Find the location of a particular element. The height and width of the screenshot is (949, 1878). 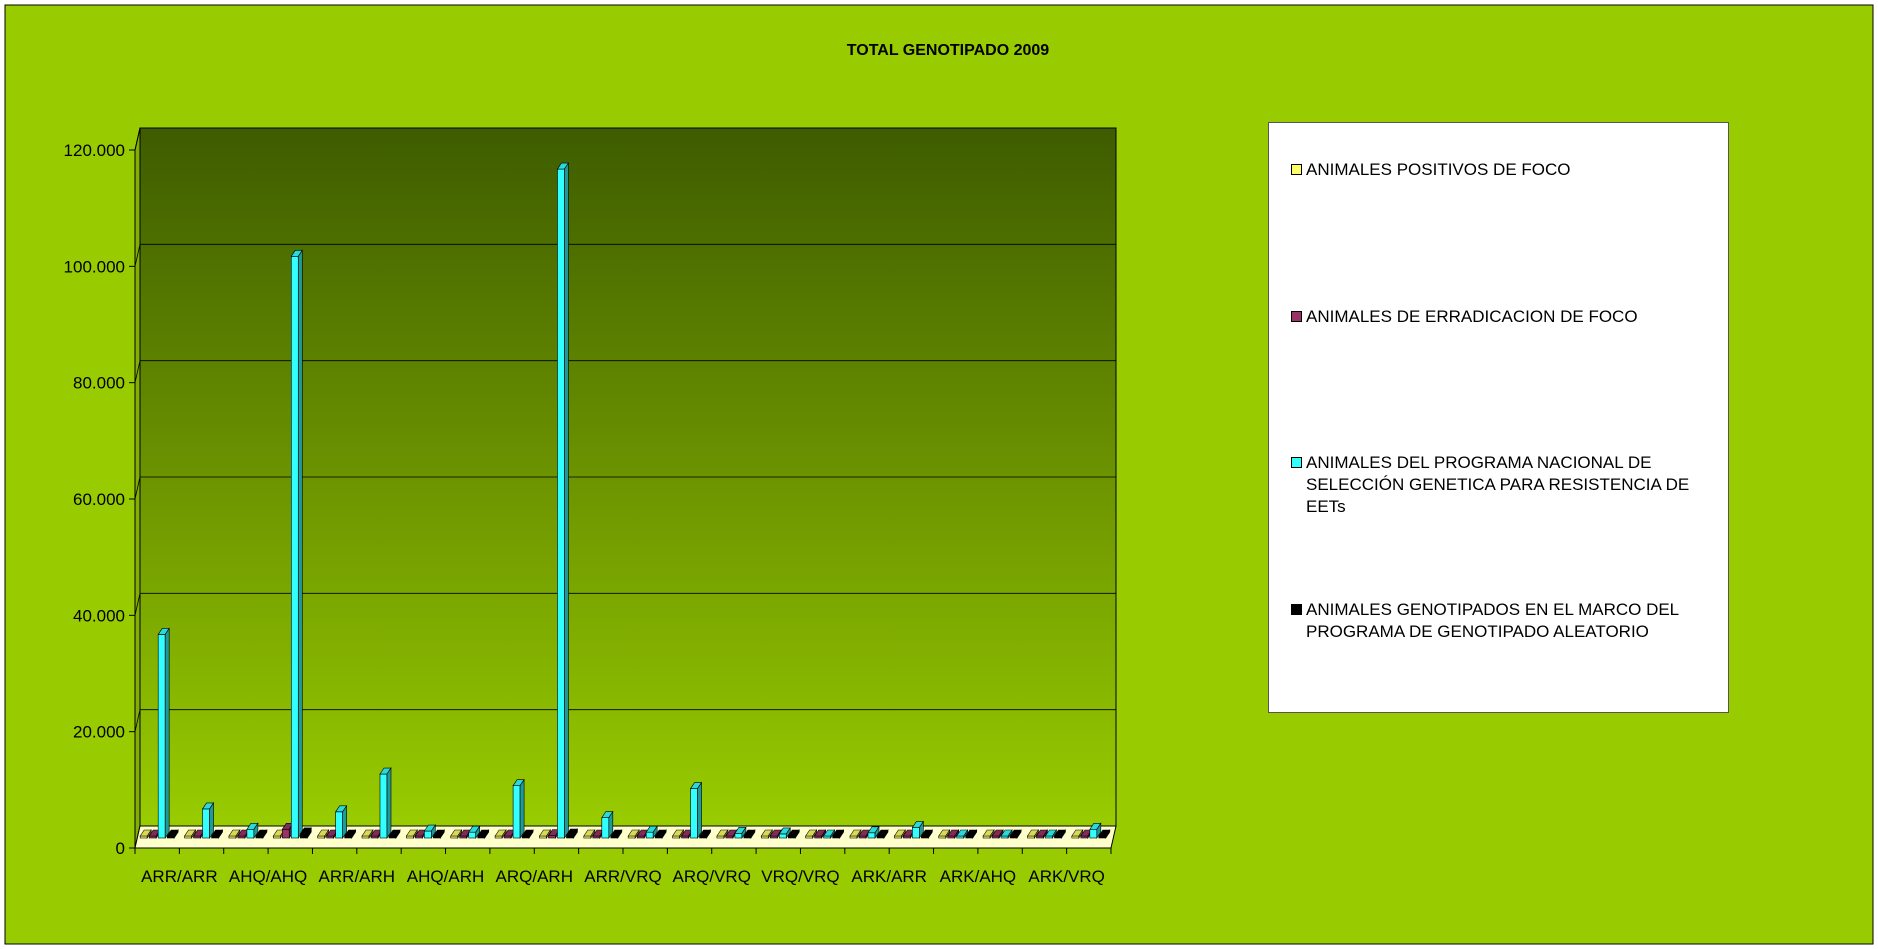

x-tick-label: ARR/VRQ is located at coordinates (622, 876).